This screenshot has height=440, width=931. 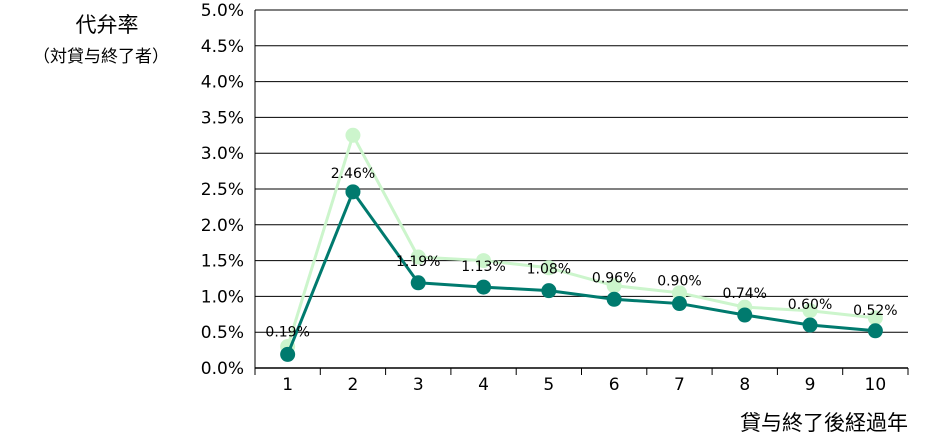 I want to click on data-label: 1.13%, so click(x=483, y=267).